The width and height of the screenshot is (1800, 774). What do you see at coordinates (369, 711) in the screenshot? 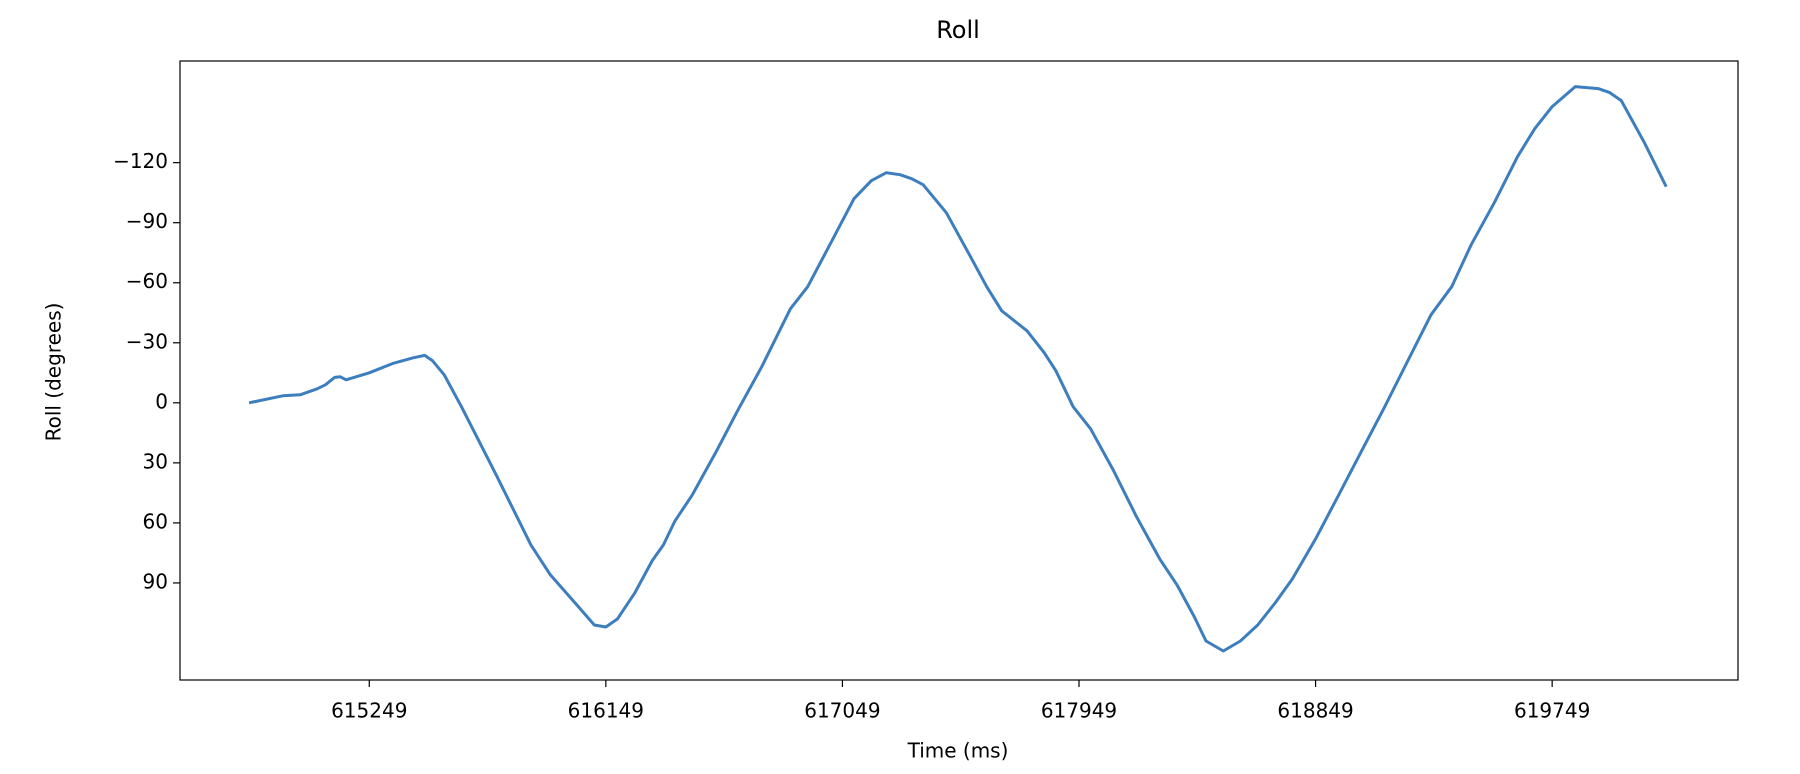
I see `x-tick-label: 615249` at bounding box center [369, 711].